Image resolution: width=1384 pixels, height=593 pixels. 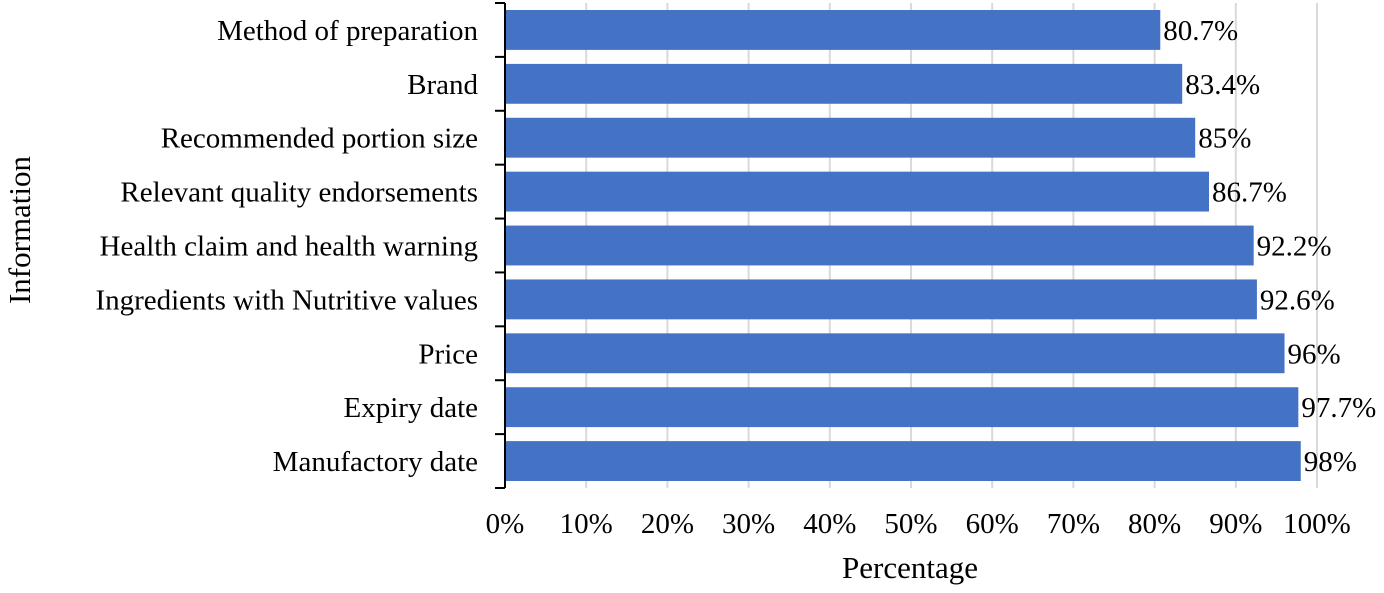 I want to click on x-tick-label: 20%, so click(x=667, y=524).